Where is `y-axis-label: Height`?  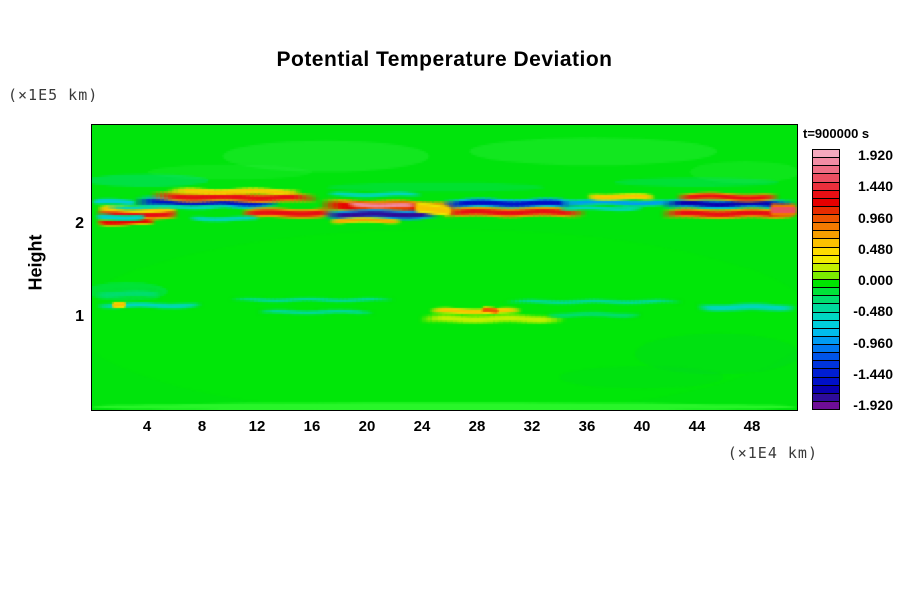 y-axis-label: Height is located at coordinates (35, 262).